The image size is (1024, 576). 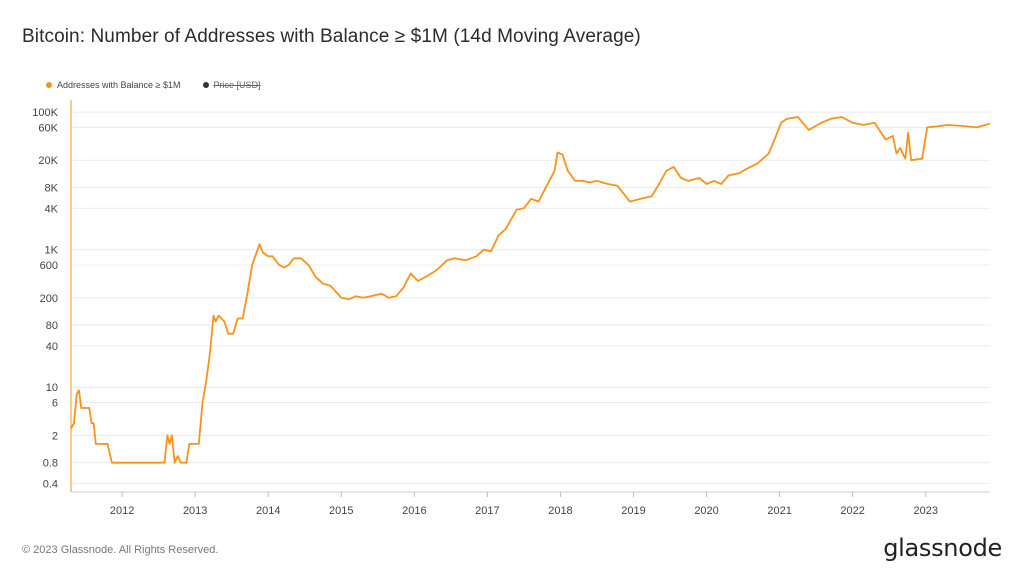 I want to click on legend-dot-orange-icon, so click(x=49, y=85).